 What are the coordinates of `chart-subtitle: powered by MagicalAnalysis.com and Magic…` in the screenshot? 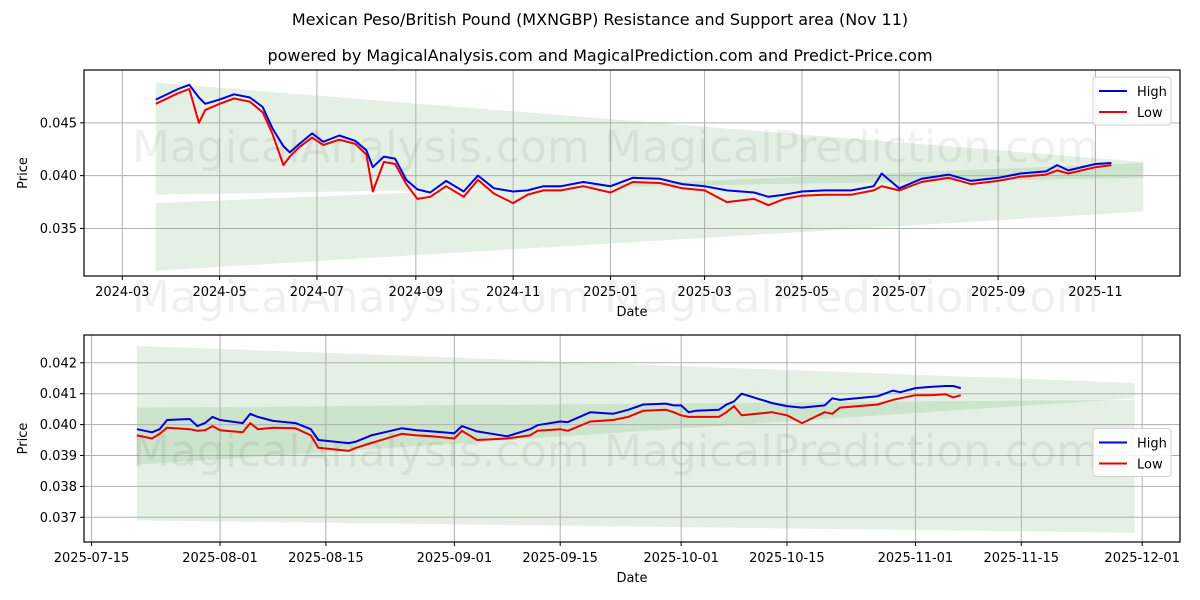 It's located at (600, 55).